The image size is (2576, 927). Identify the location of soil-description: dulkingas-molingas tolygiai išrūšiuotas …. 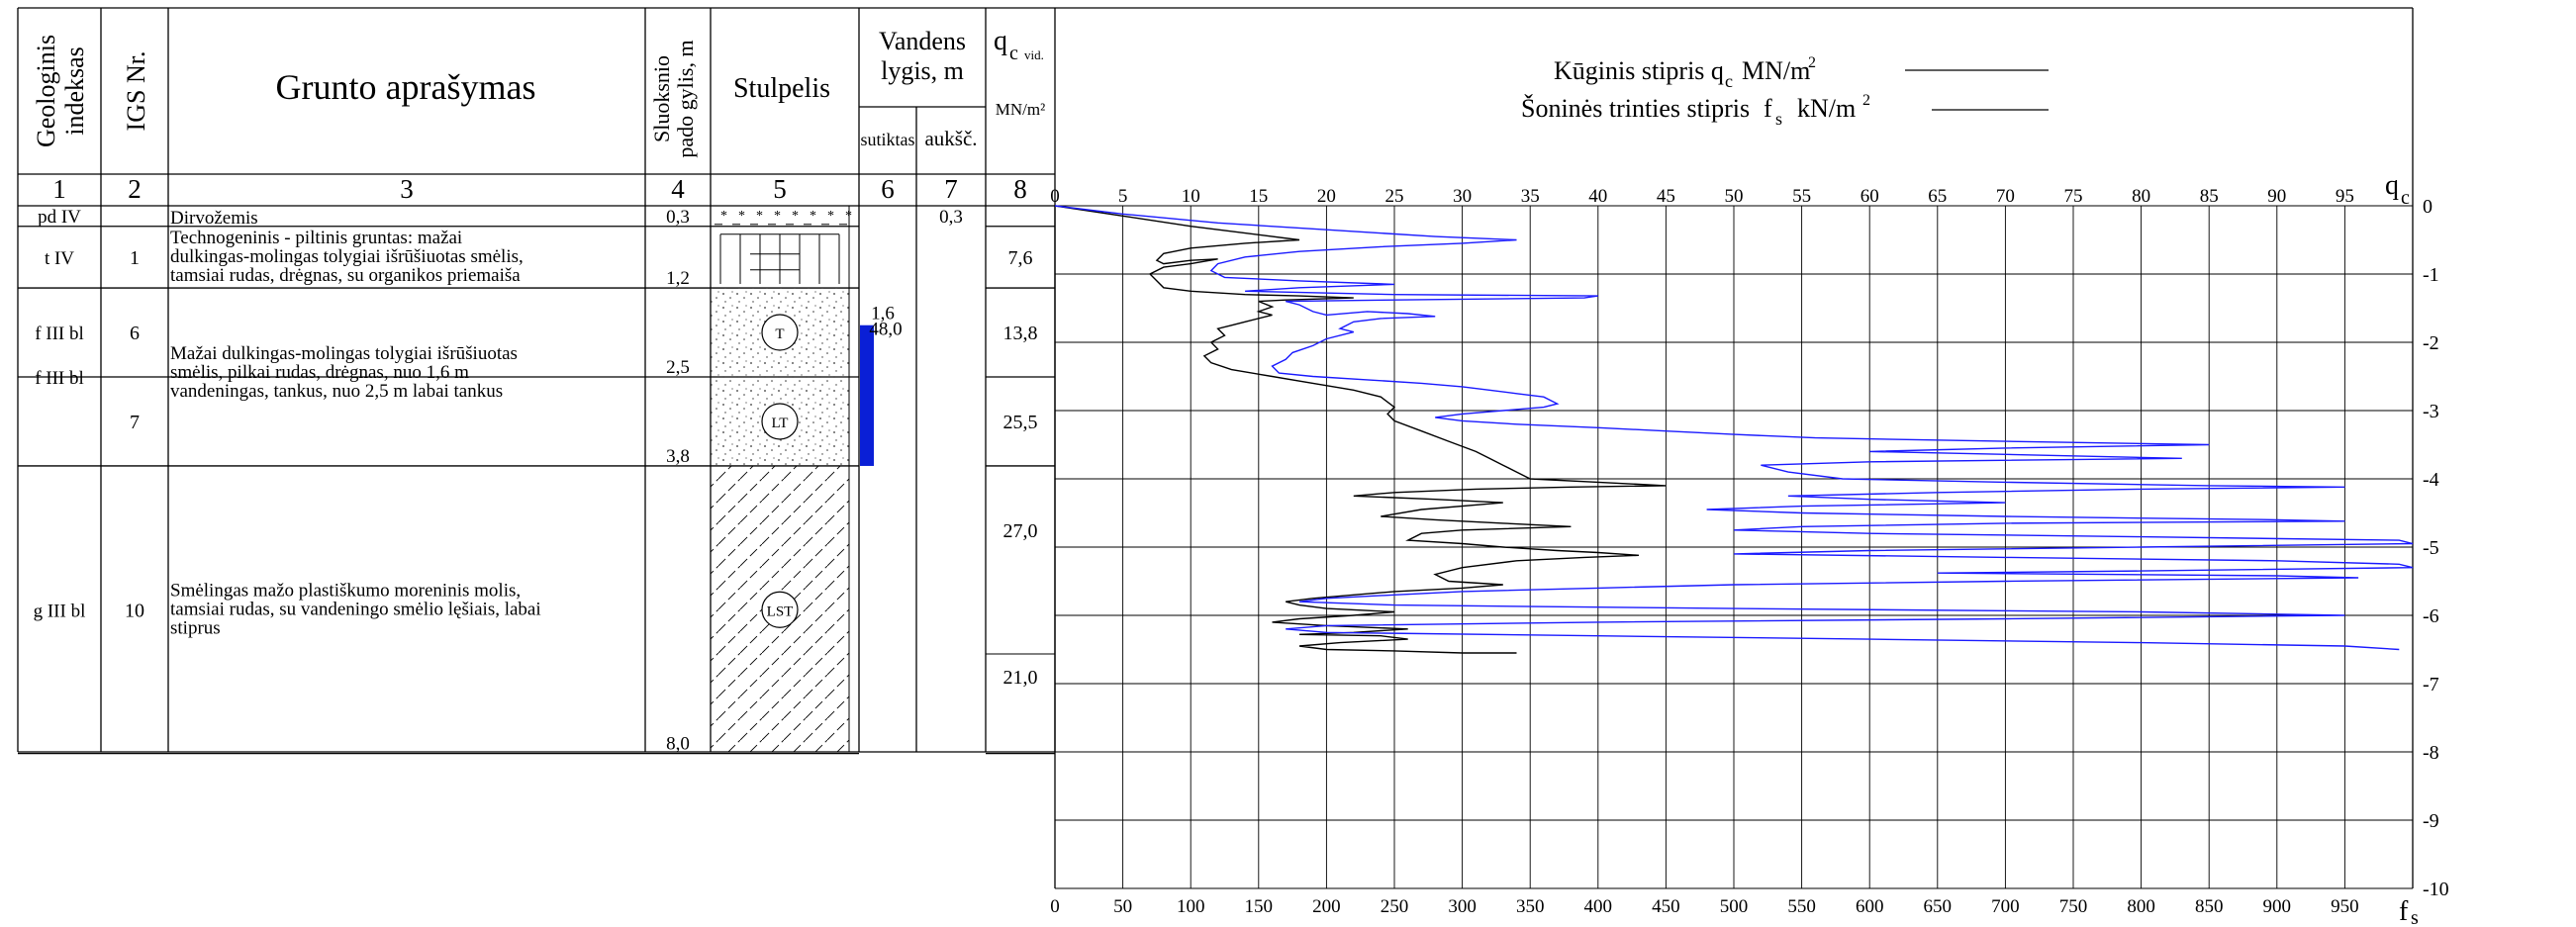
(347, 256).